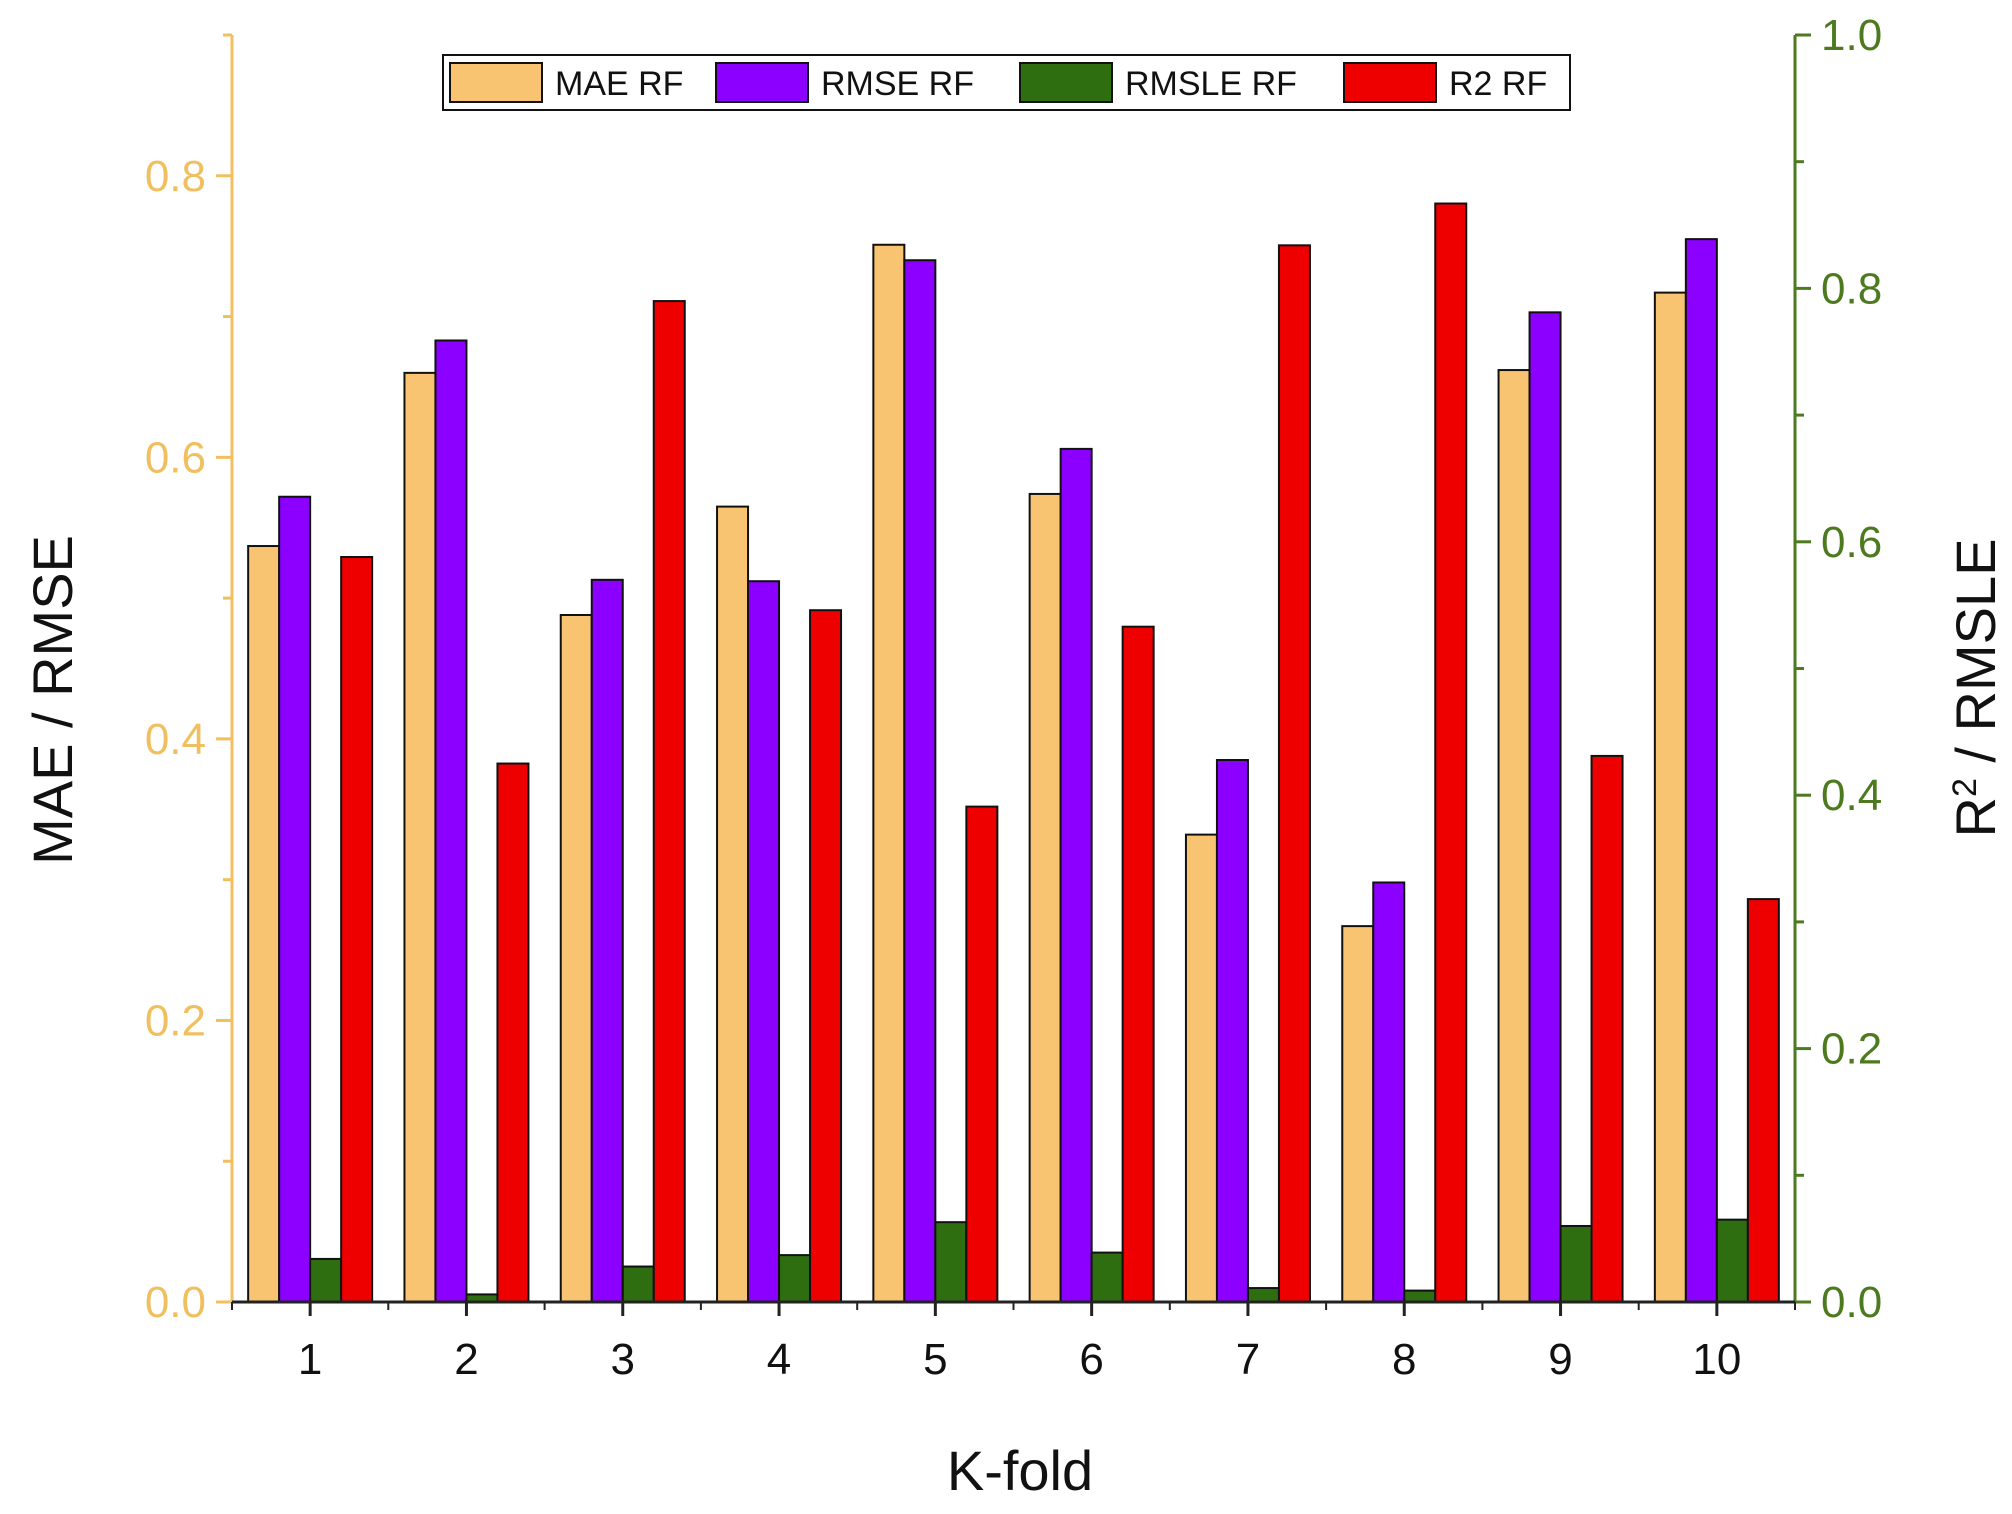 The image size is (2012, 1514). I want to click on x-tick-label: 6, so click(1091, 1359).